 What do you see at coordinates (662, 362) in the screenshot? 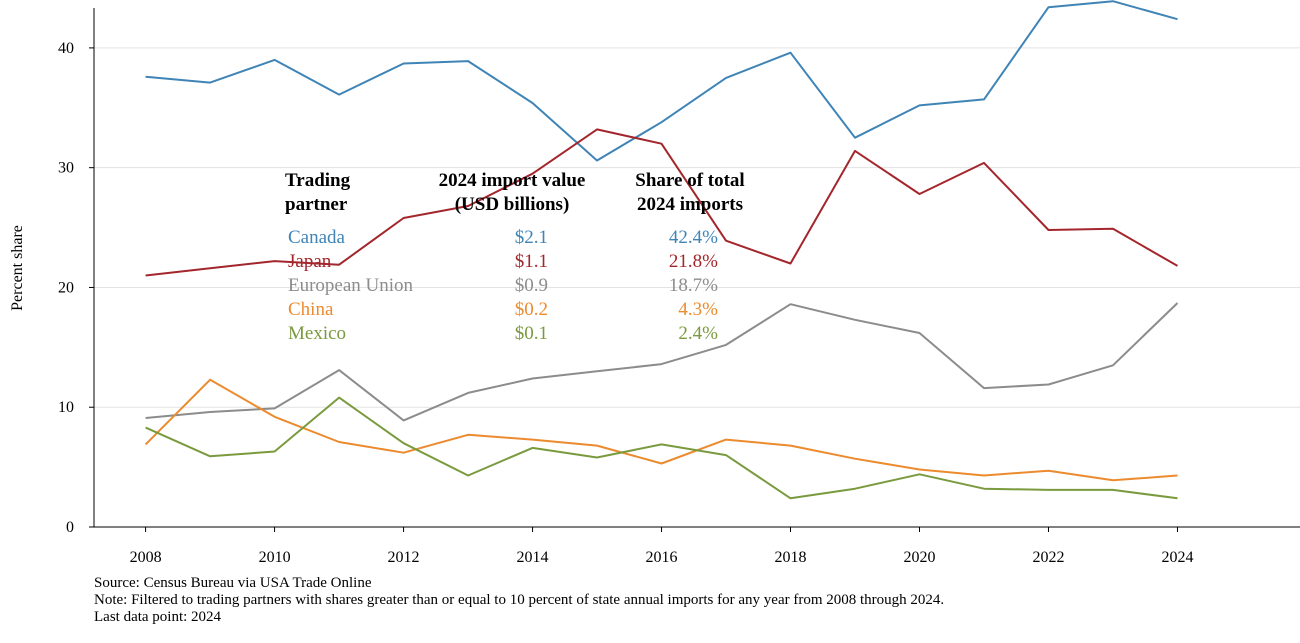
I see `series-line-european-union` at bounding box center [662, 362].